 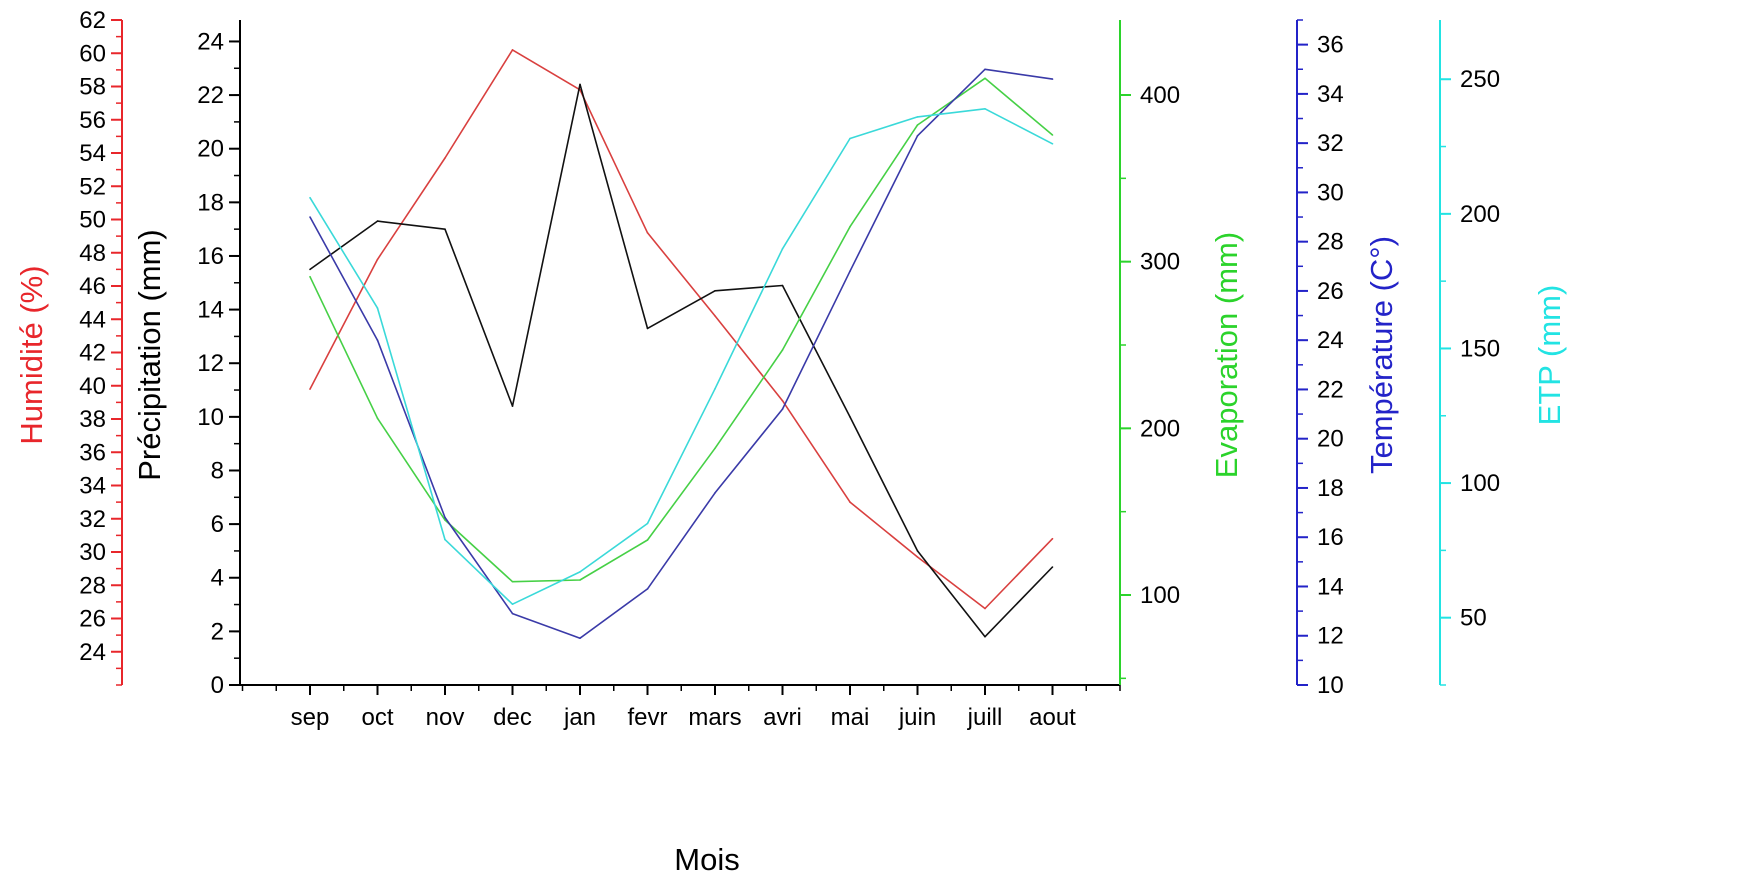 I want to click on temperature-tick-label: 18, so click(x=1330, y=488).